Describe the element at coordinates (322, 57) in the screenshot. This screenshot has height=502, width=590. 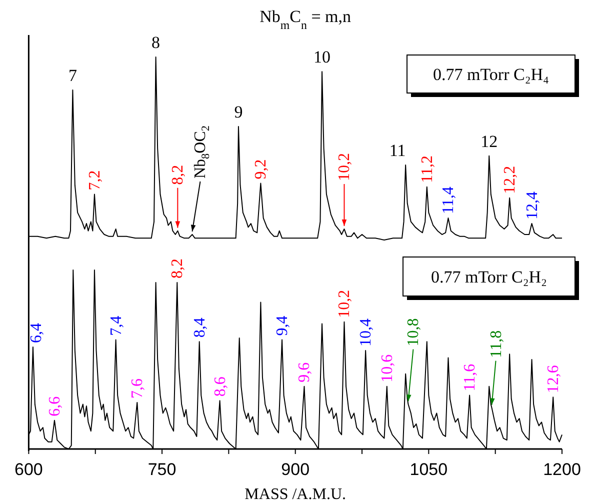
I see `annotation: 10` at that location.